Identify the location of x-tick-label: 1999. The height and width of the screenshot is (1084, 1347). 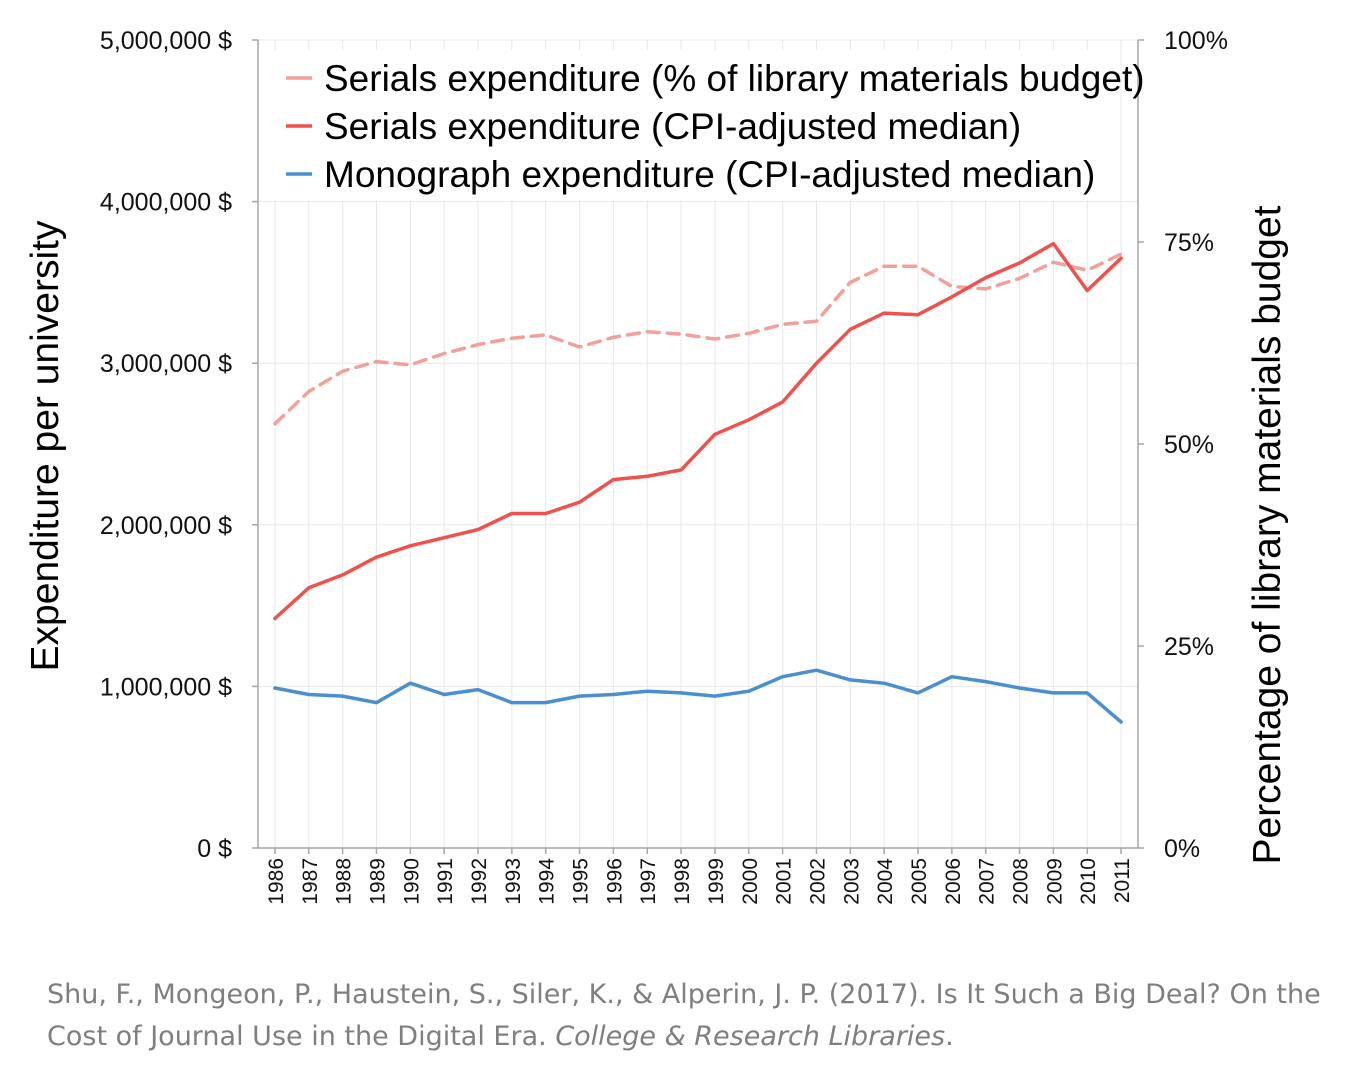
(716, 881).